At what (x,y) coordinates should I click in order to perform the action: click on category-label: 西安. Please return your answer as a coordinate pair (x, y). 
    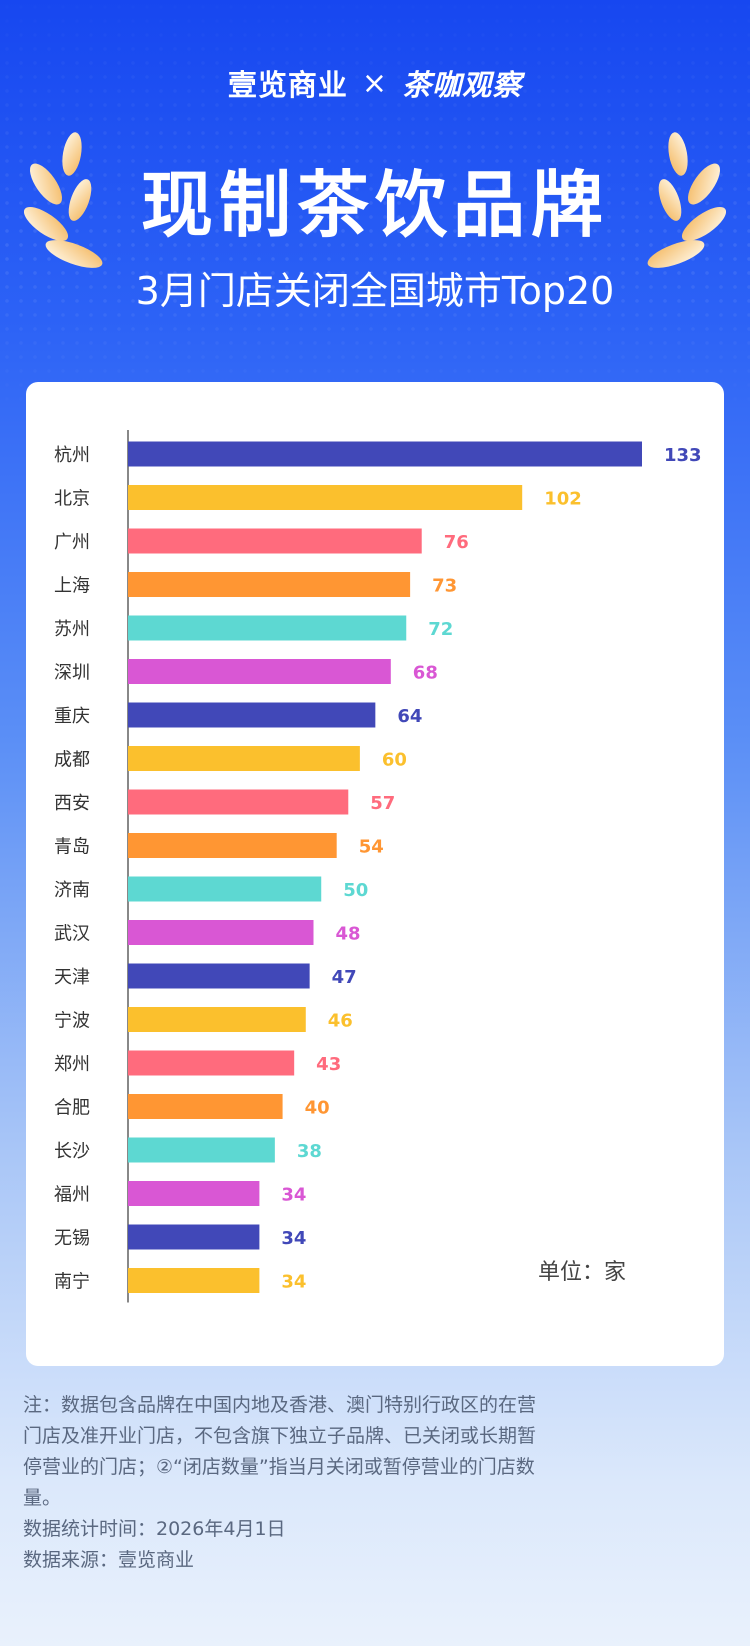
    Looking at the image, I should click on (72, 803).